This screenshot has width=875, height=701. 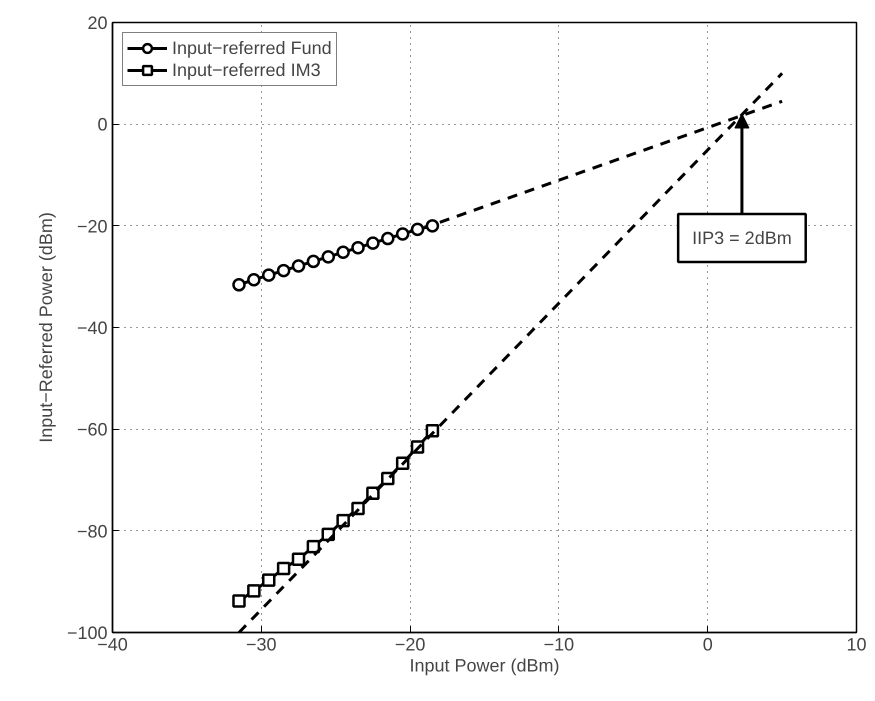 I want to click on y-axis-title: Input−Referred Power (dBm), so click(x=46, y=327).